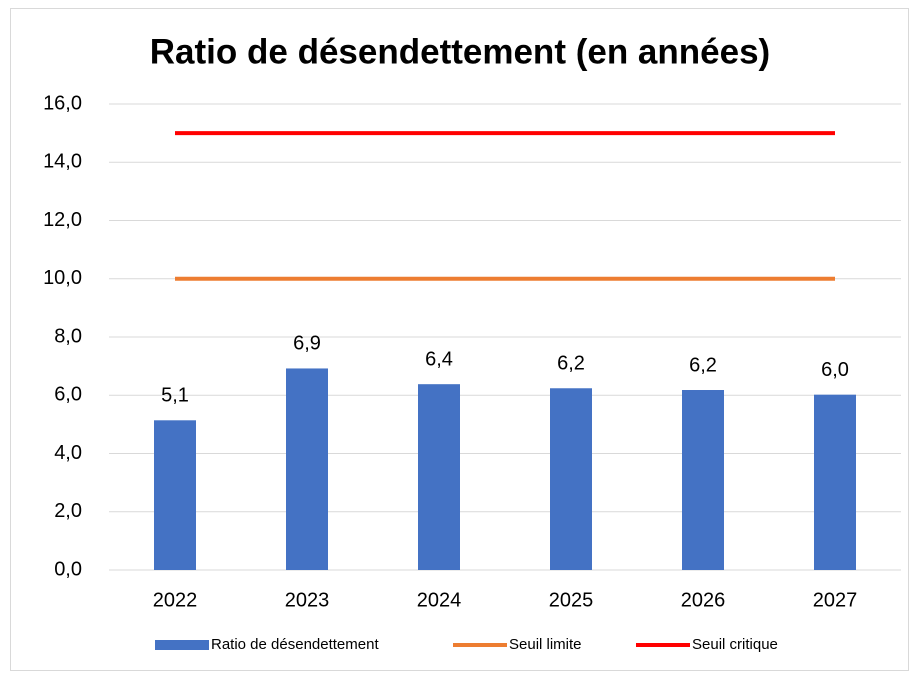 Image resolution: width=920 pixels, height=673 pixels. Describe the element at coordinates (835, 600) in the screenshot. I see `x-tick-label: 2027` at that location.